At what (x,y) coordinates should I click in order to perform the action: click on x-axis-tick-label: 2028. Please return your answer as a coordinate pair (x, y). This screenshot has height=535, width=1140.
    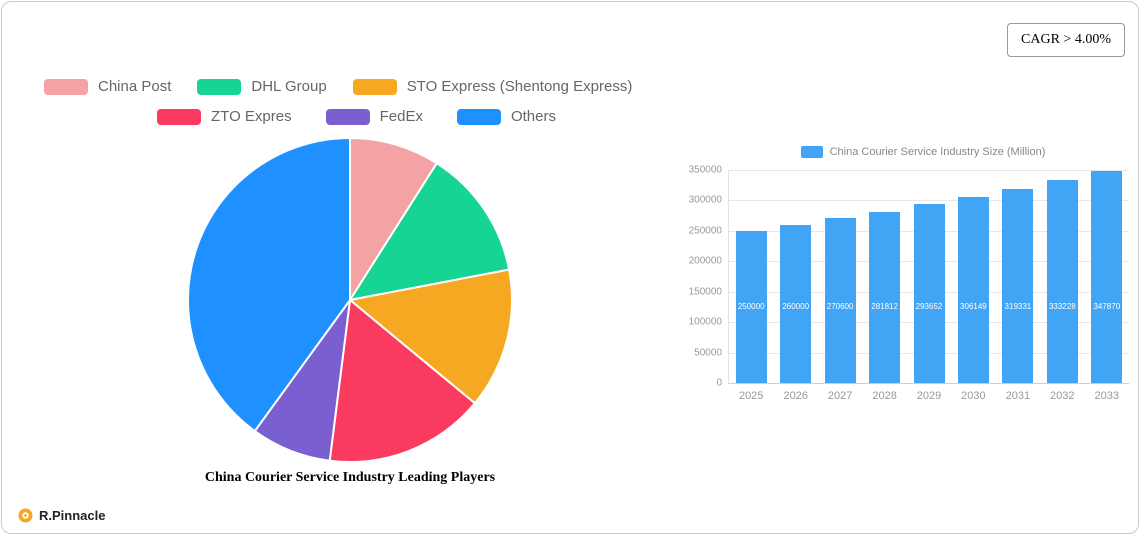
    Looking at the image, I should click on (884, 396).